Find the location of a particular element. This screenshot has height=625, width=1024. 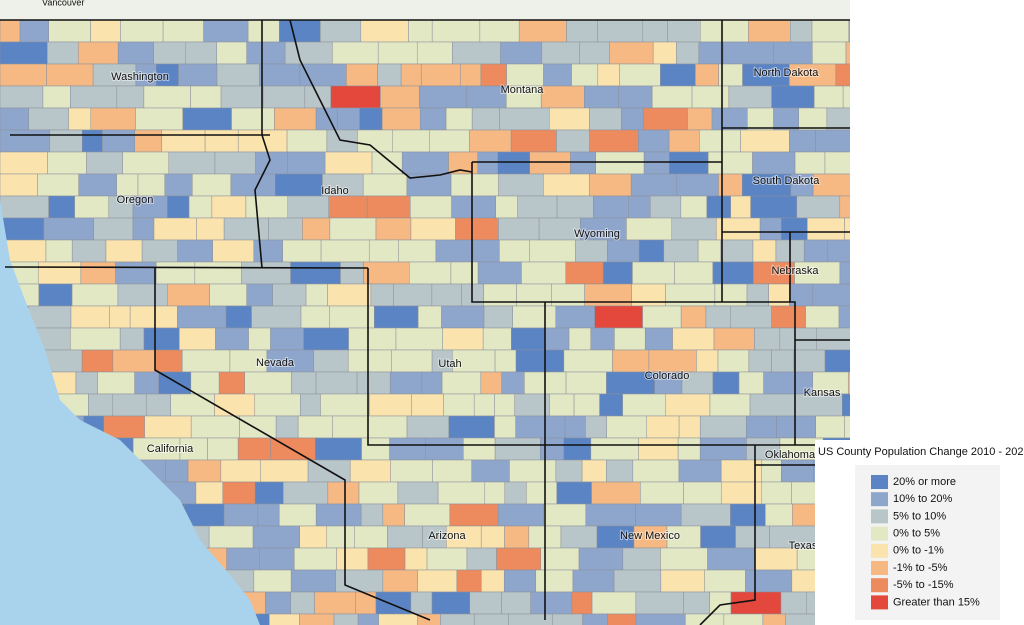

state-label: Wyoming is located at coordinates (597, 234).